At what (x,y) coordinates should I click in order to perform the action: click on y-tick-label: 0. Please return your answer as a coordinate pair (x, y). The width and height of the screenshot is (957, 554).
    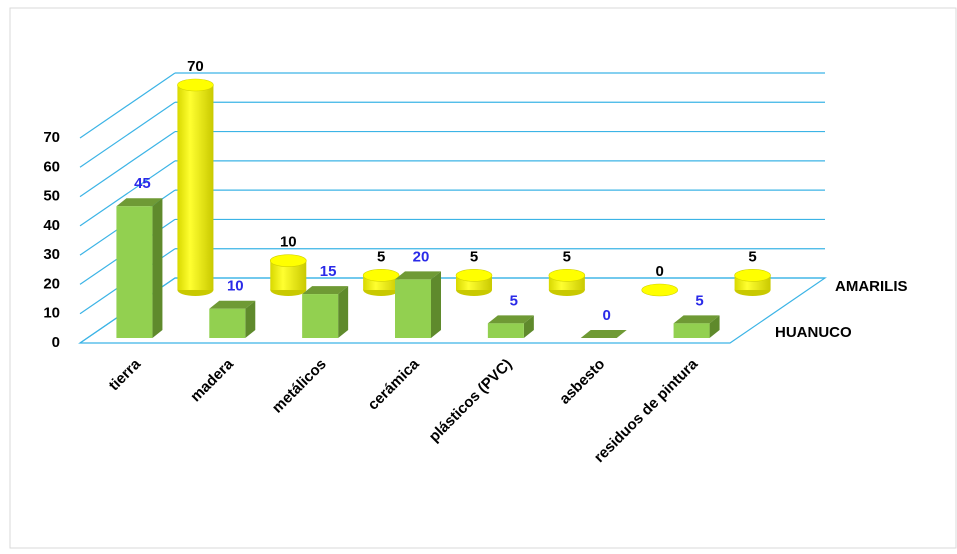
    Looking at the image, I should click on (56, 342).